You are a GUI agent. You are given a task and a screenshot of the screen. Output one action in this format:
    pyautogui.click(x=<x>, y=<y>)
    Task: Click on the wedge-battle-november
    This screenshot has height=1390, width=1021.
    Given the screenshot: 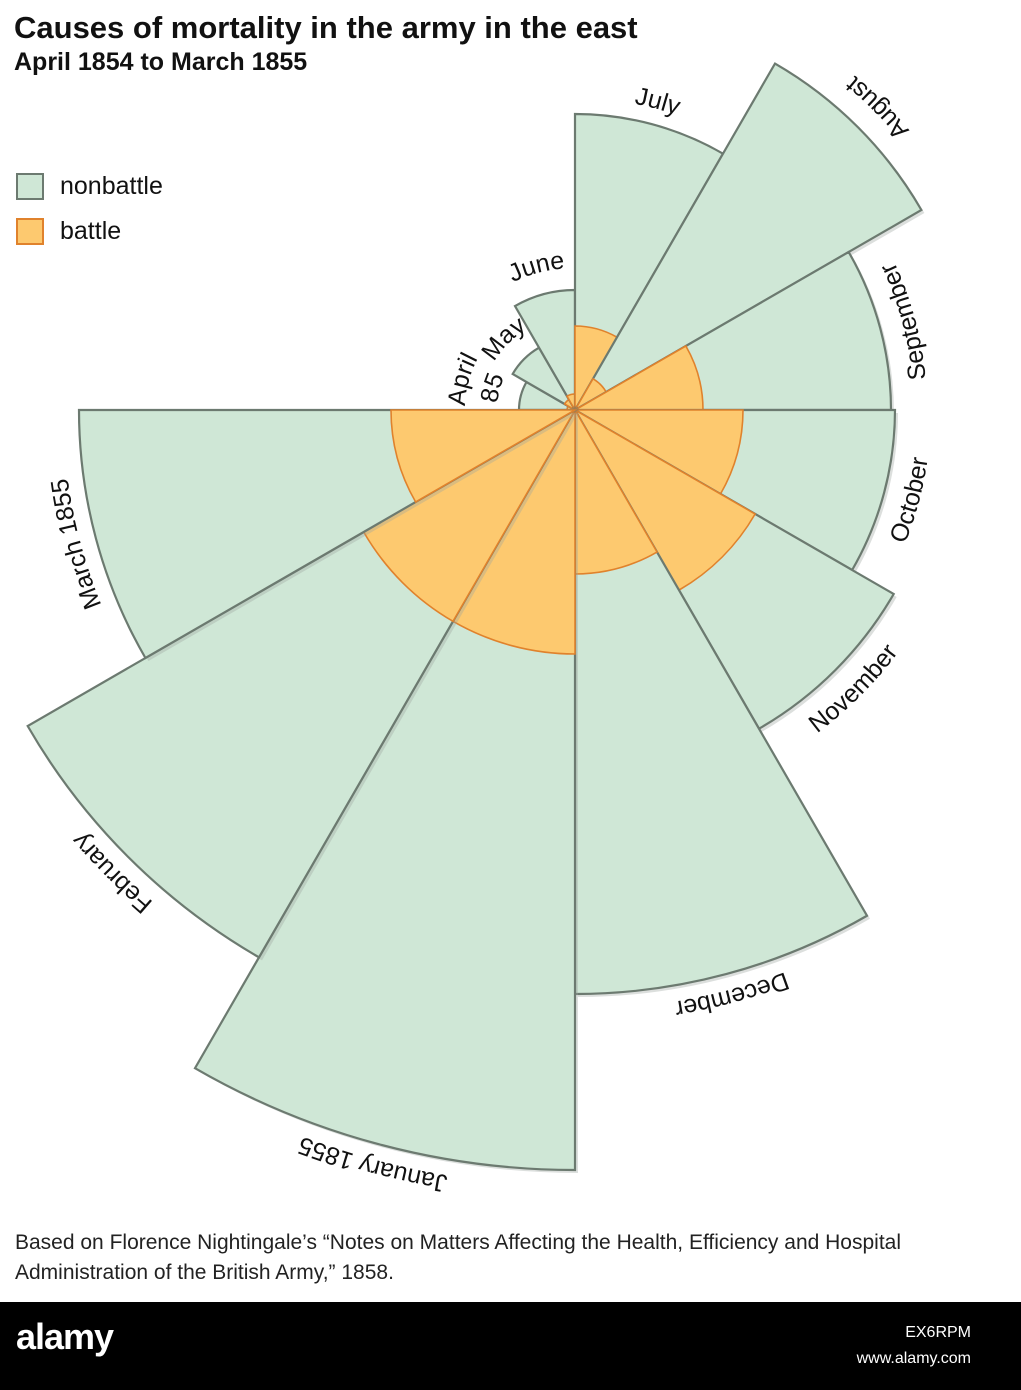 What is the action you would take?
    pyautogui.click(x=664, y=499)
    